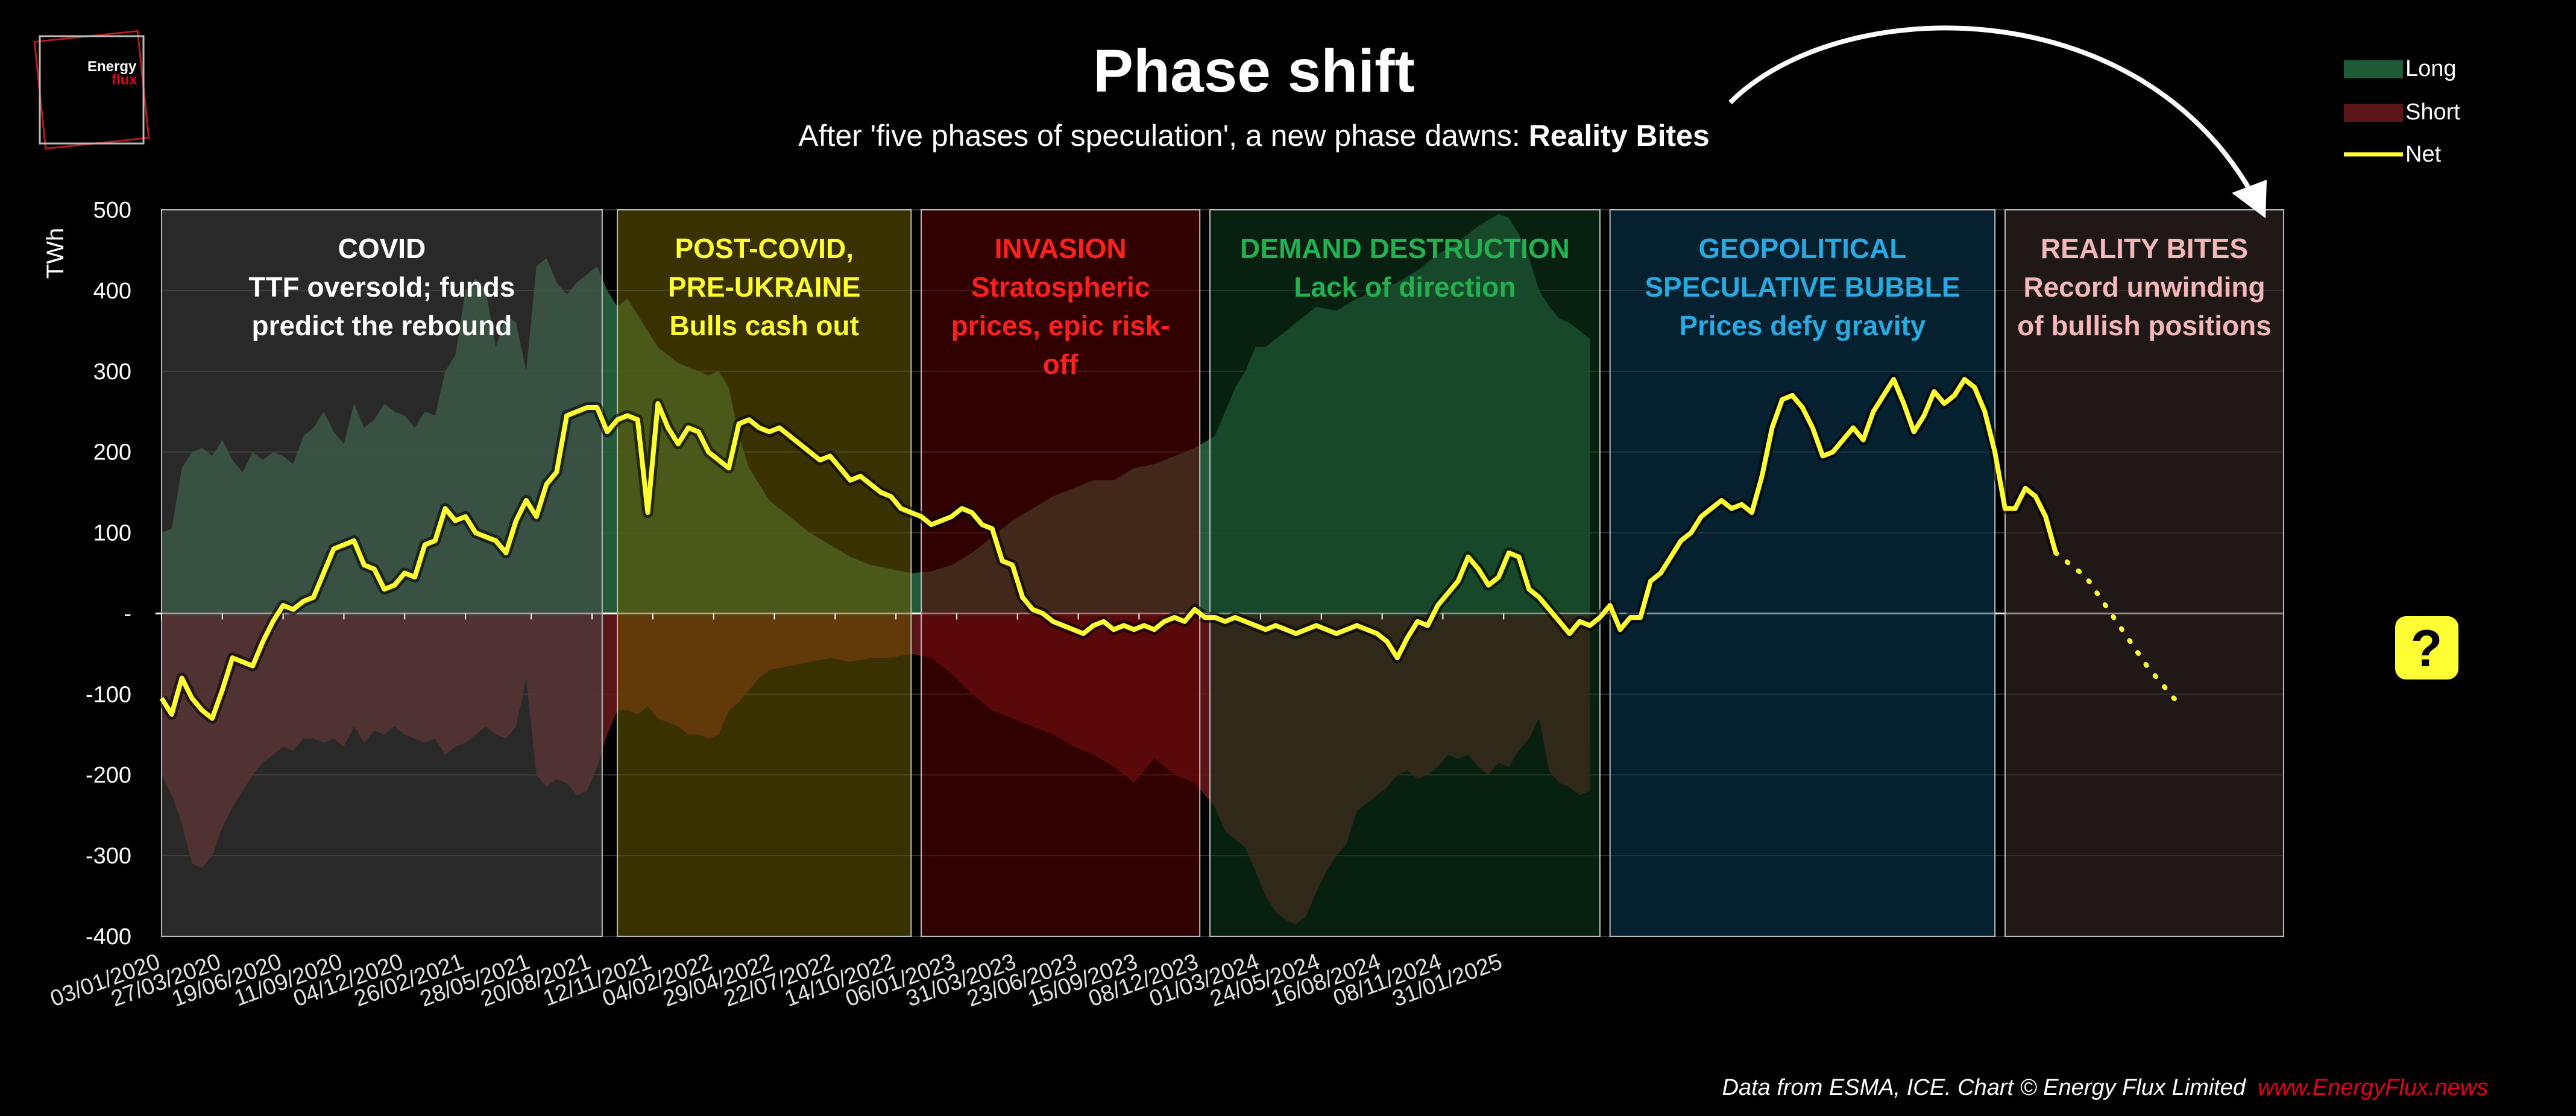 The image size is (2576, 1116). I want to click on phase-1-line-0: POST-COVID,, so click(764, 249).